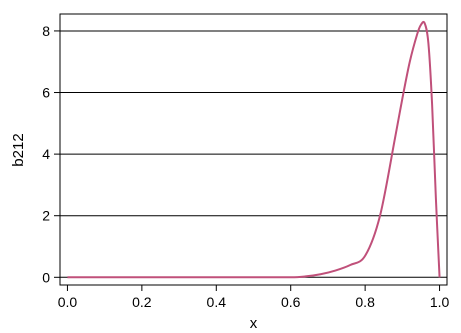  What do you see at coordinates (46, 93) in the screenshot?
I see `y-tick-label: 6` at bounding box center [46, 93].